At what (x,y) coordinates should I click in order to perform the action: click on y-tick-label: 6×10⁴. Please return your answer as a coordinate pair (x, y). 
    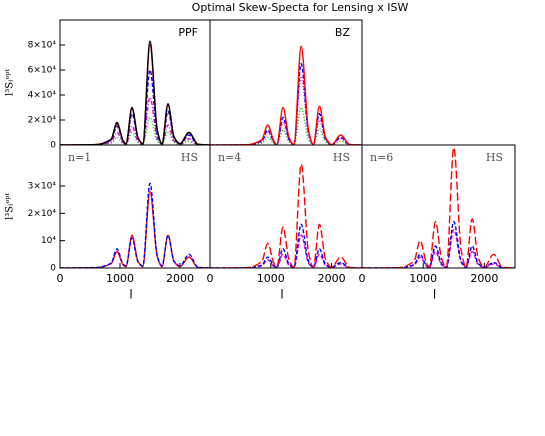
    Looking at the image, I should click on (42, 71).